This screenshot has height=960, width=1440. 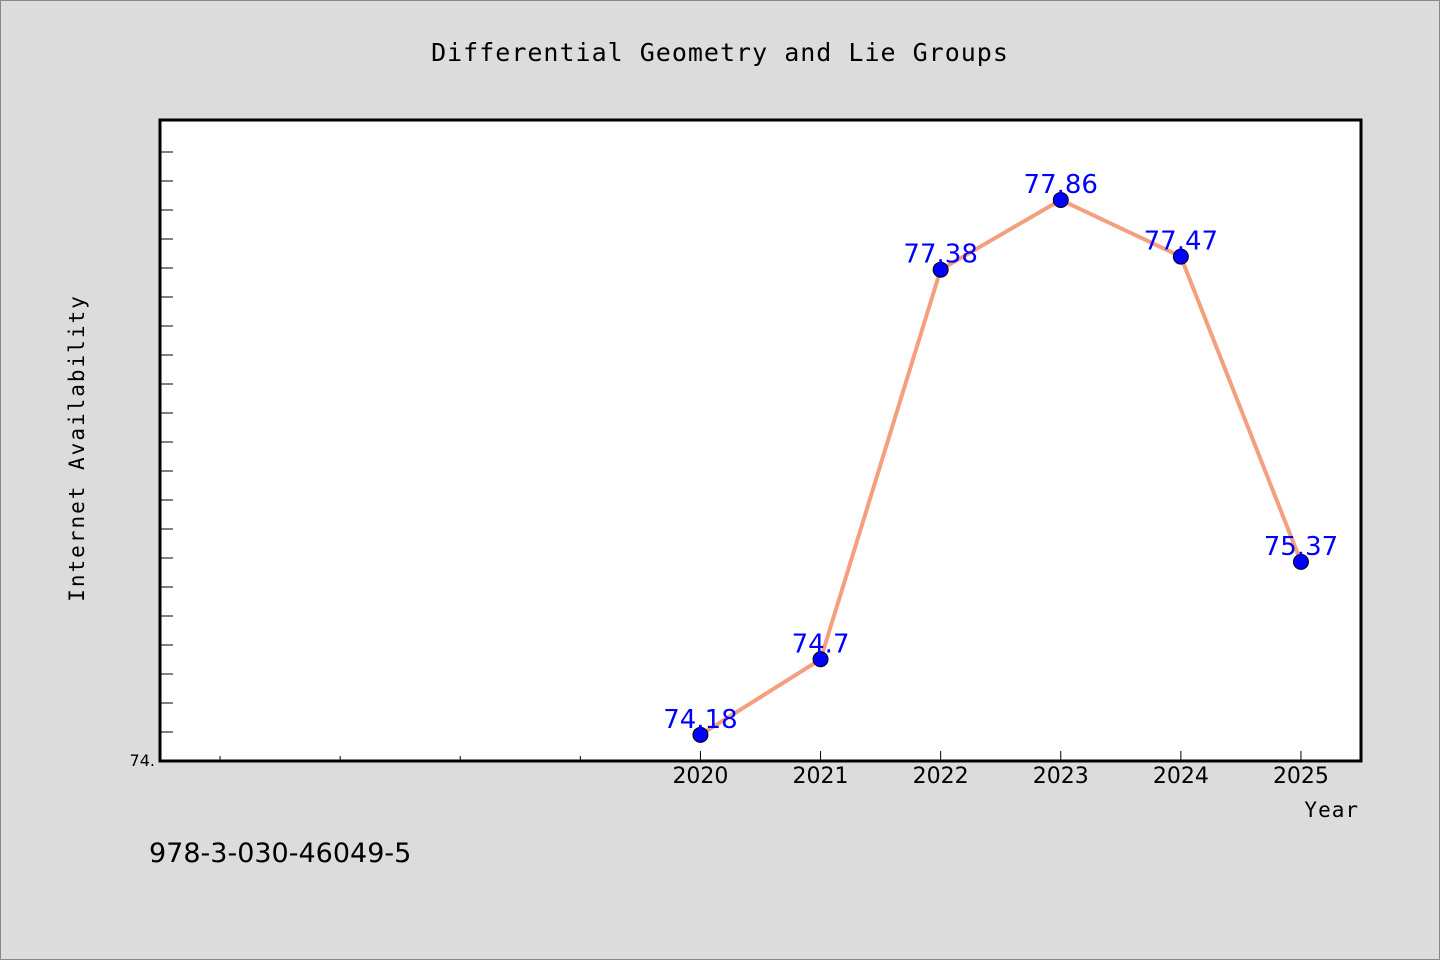 I want to click on y-axis-minor-ticks, so click(x=166, y=442).